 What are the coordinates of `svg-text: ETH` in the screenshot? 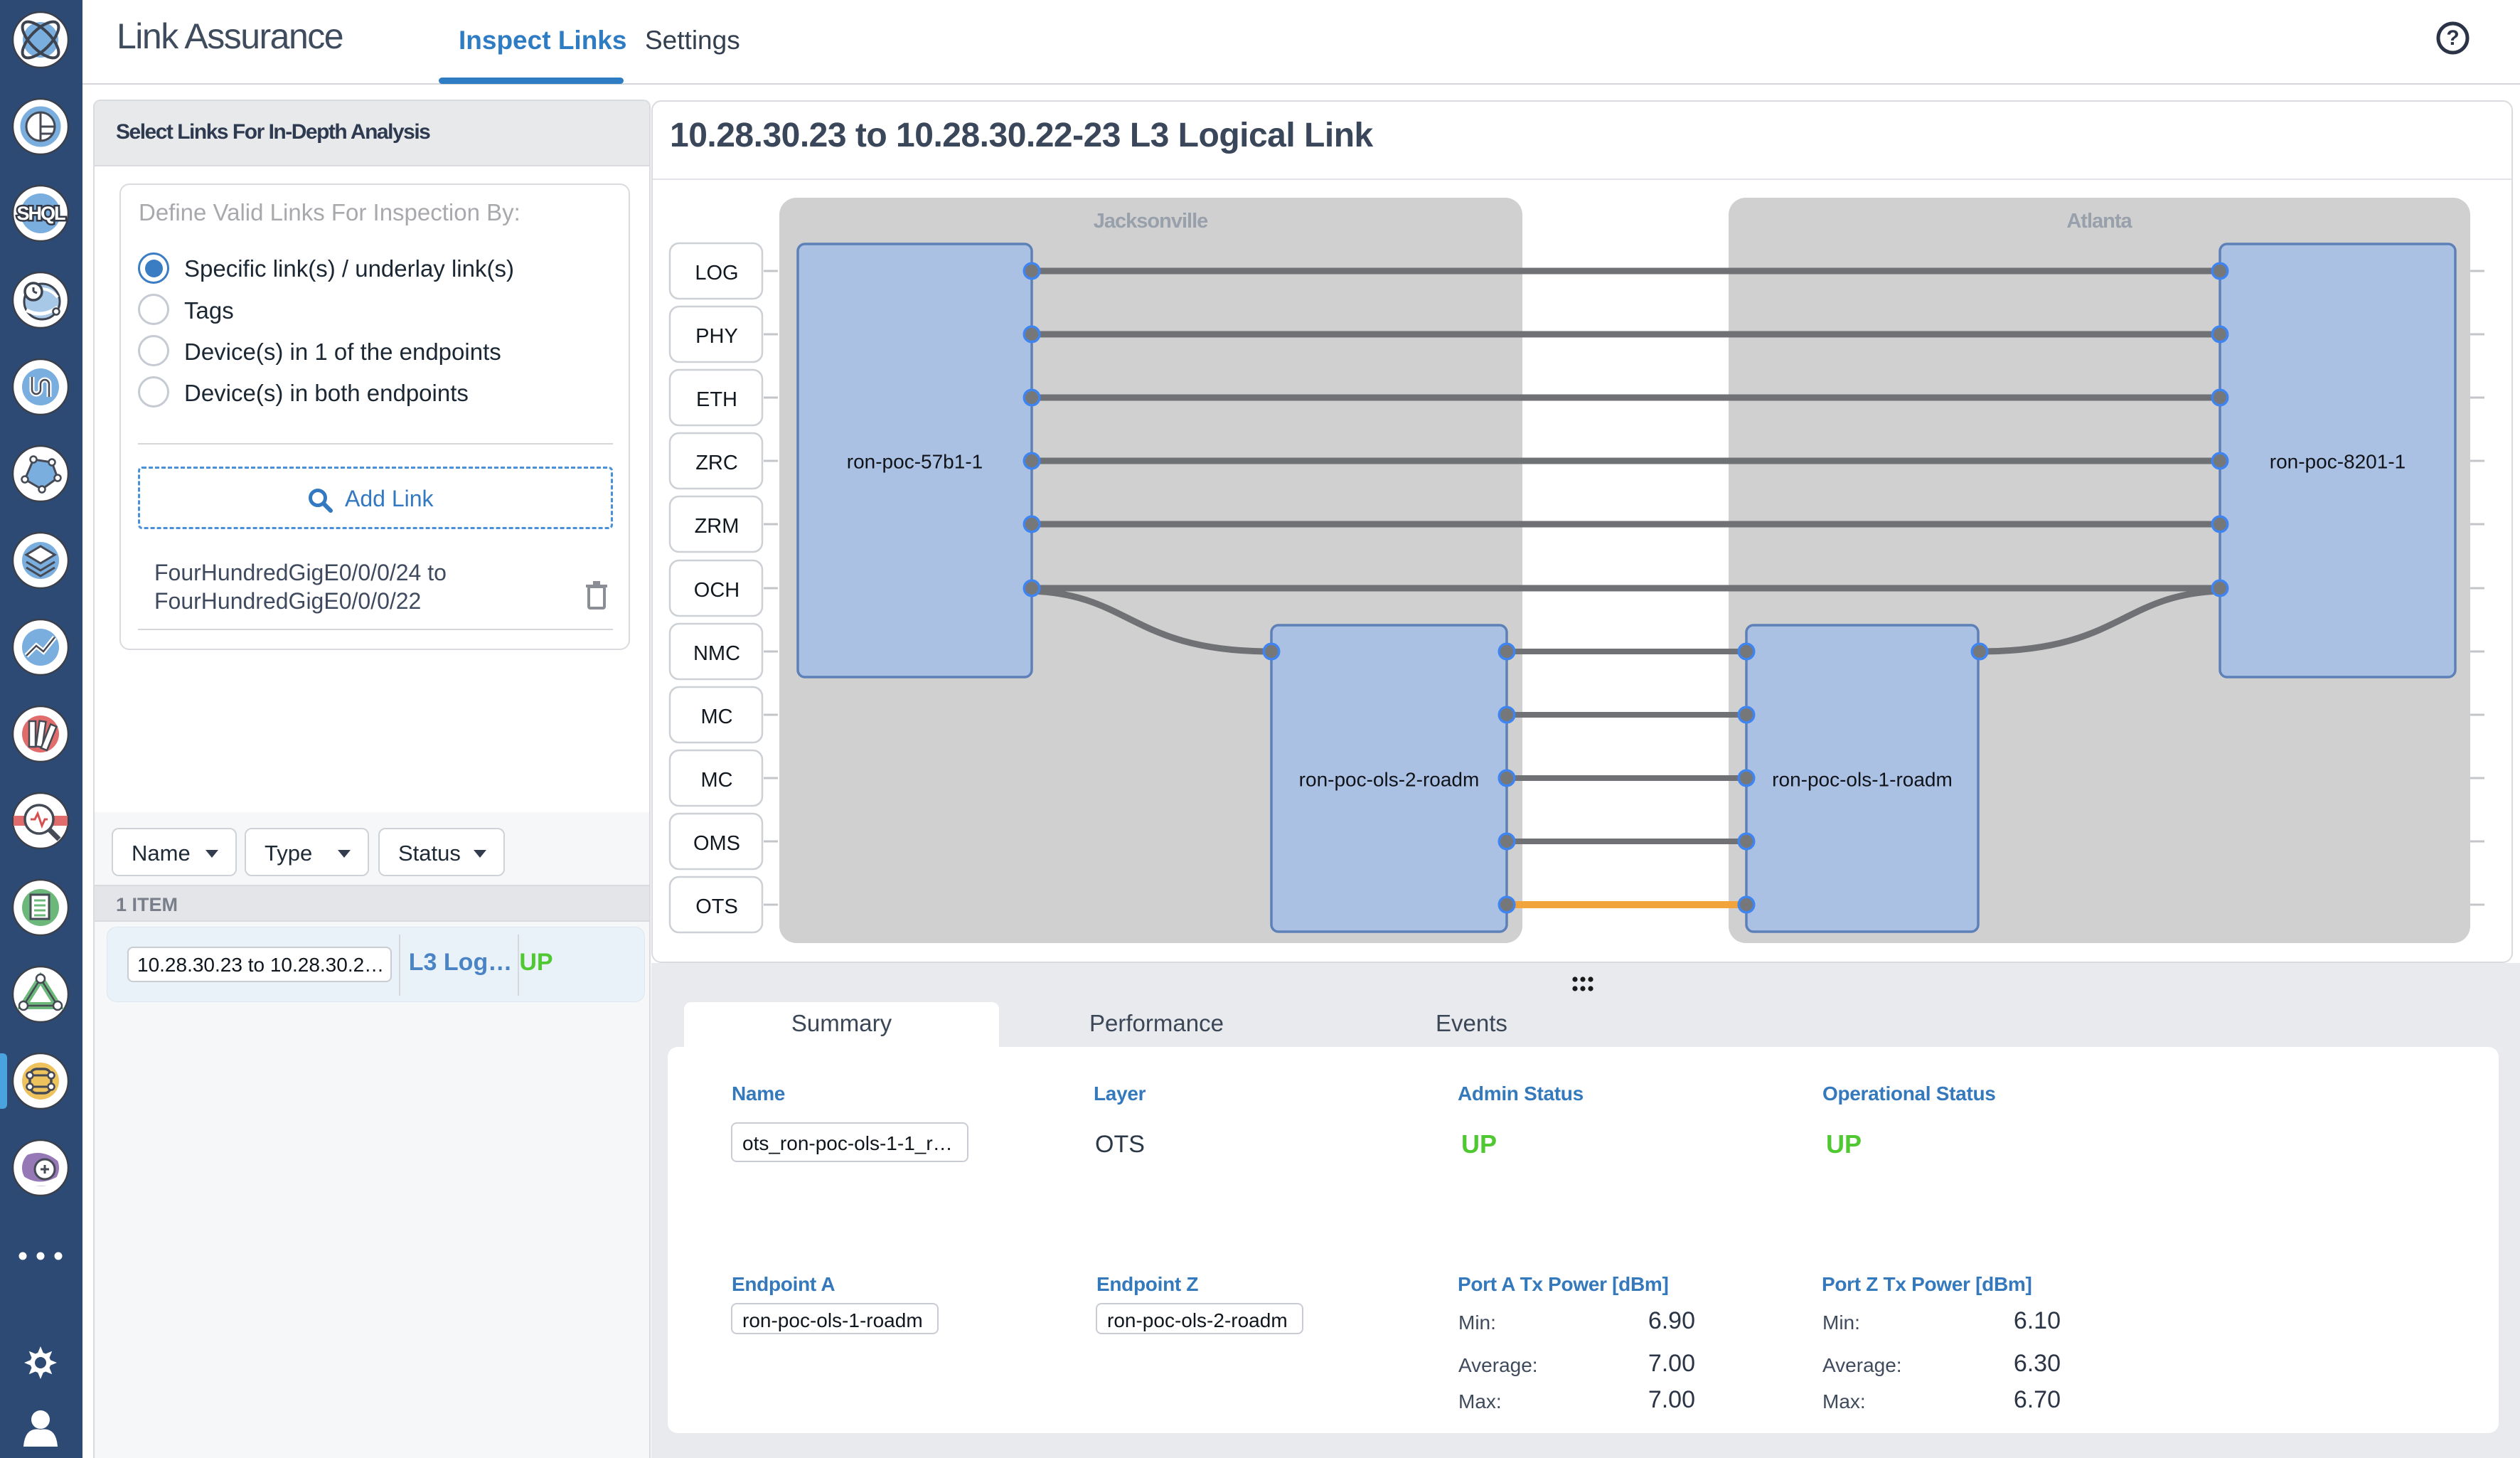 It's located at (716, 399).